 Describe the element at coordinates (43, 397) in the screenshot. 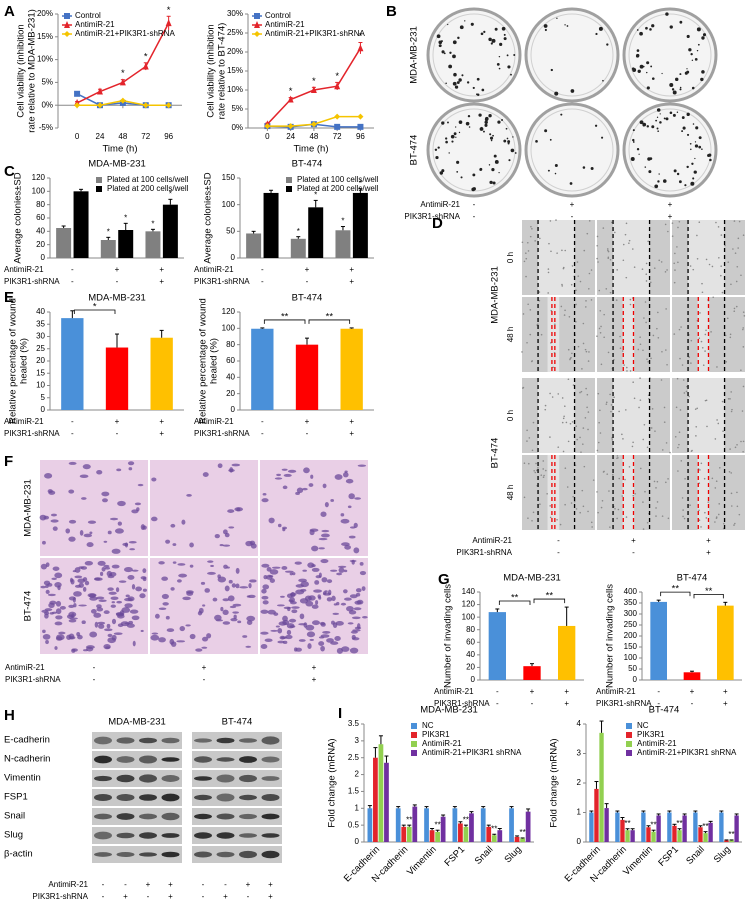

I see `y-tick-label: 5` at that location.